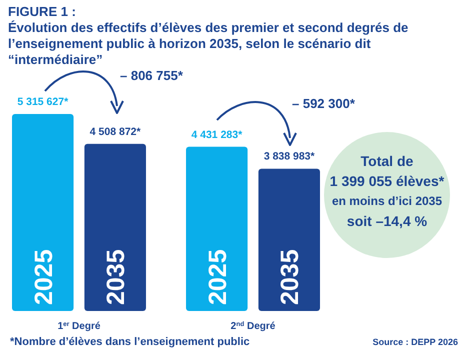 The width and height of the screenshot is (463, 350). What do you see at coordinates (387, 221) in the screenshot?
I see `text: soit –14,4 %` at bounding box center [387, 221].